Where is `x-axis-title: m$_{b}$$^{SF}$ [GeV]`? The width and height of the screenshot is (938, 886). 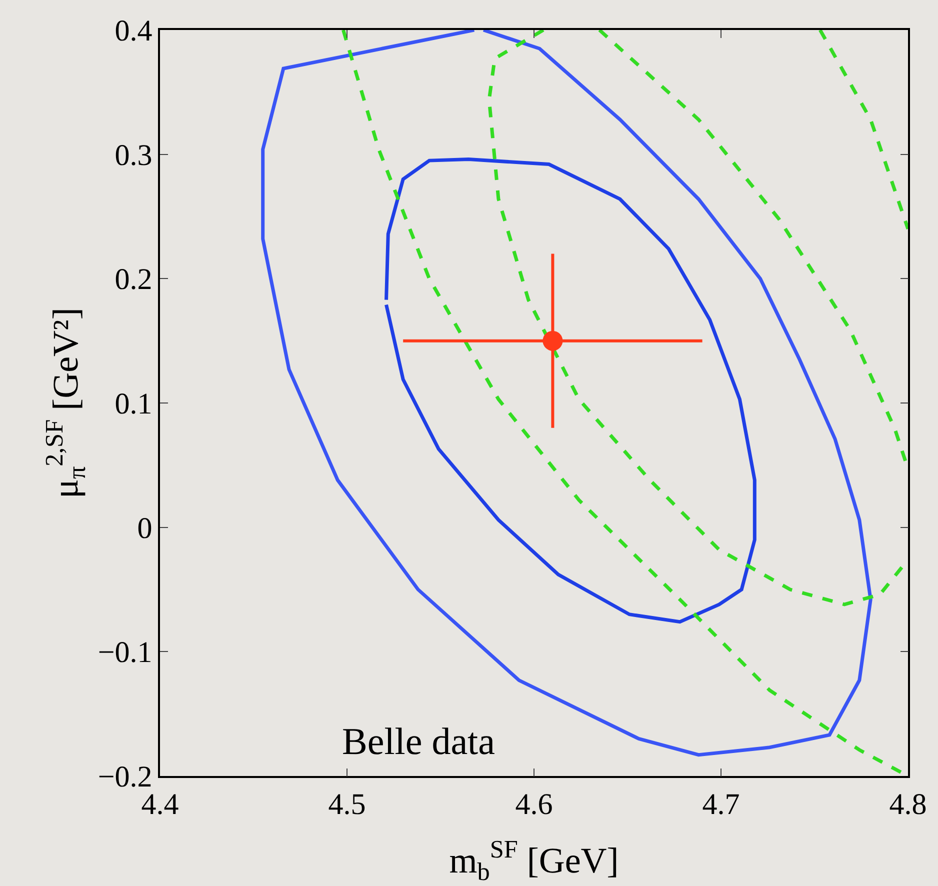
x-axis-title: m$_{b}$$^{SF}$ [GeV] is located at coordinates (534, 861).